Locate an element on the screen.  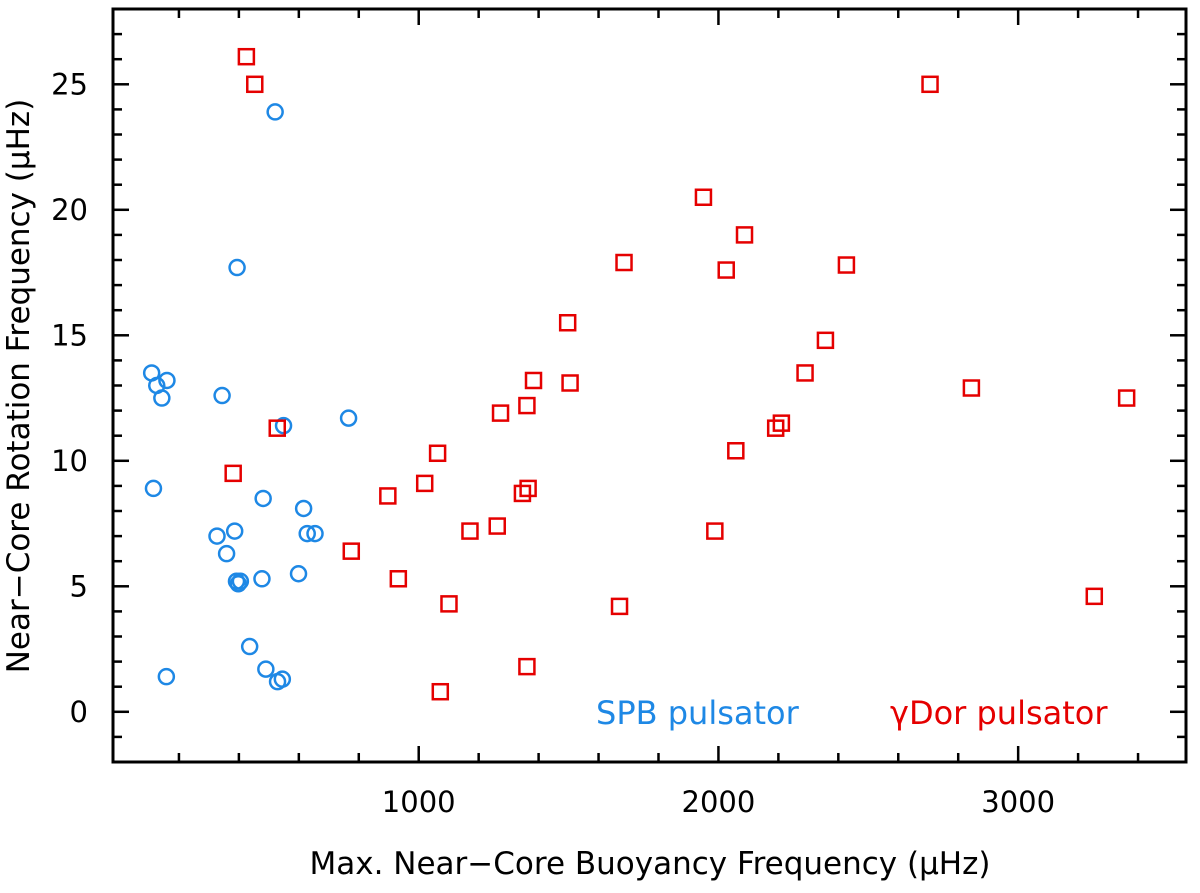
x-tick-label: 1000 is located at coordinates (419, 802).